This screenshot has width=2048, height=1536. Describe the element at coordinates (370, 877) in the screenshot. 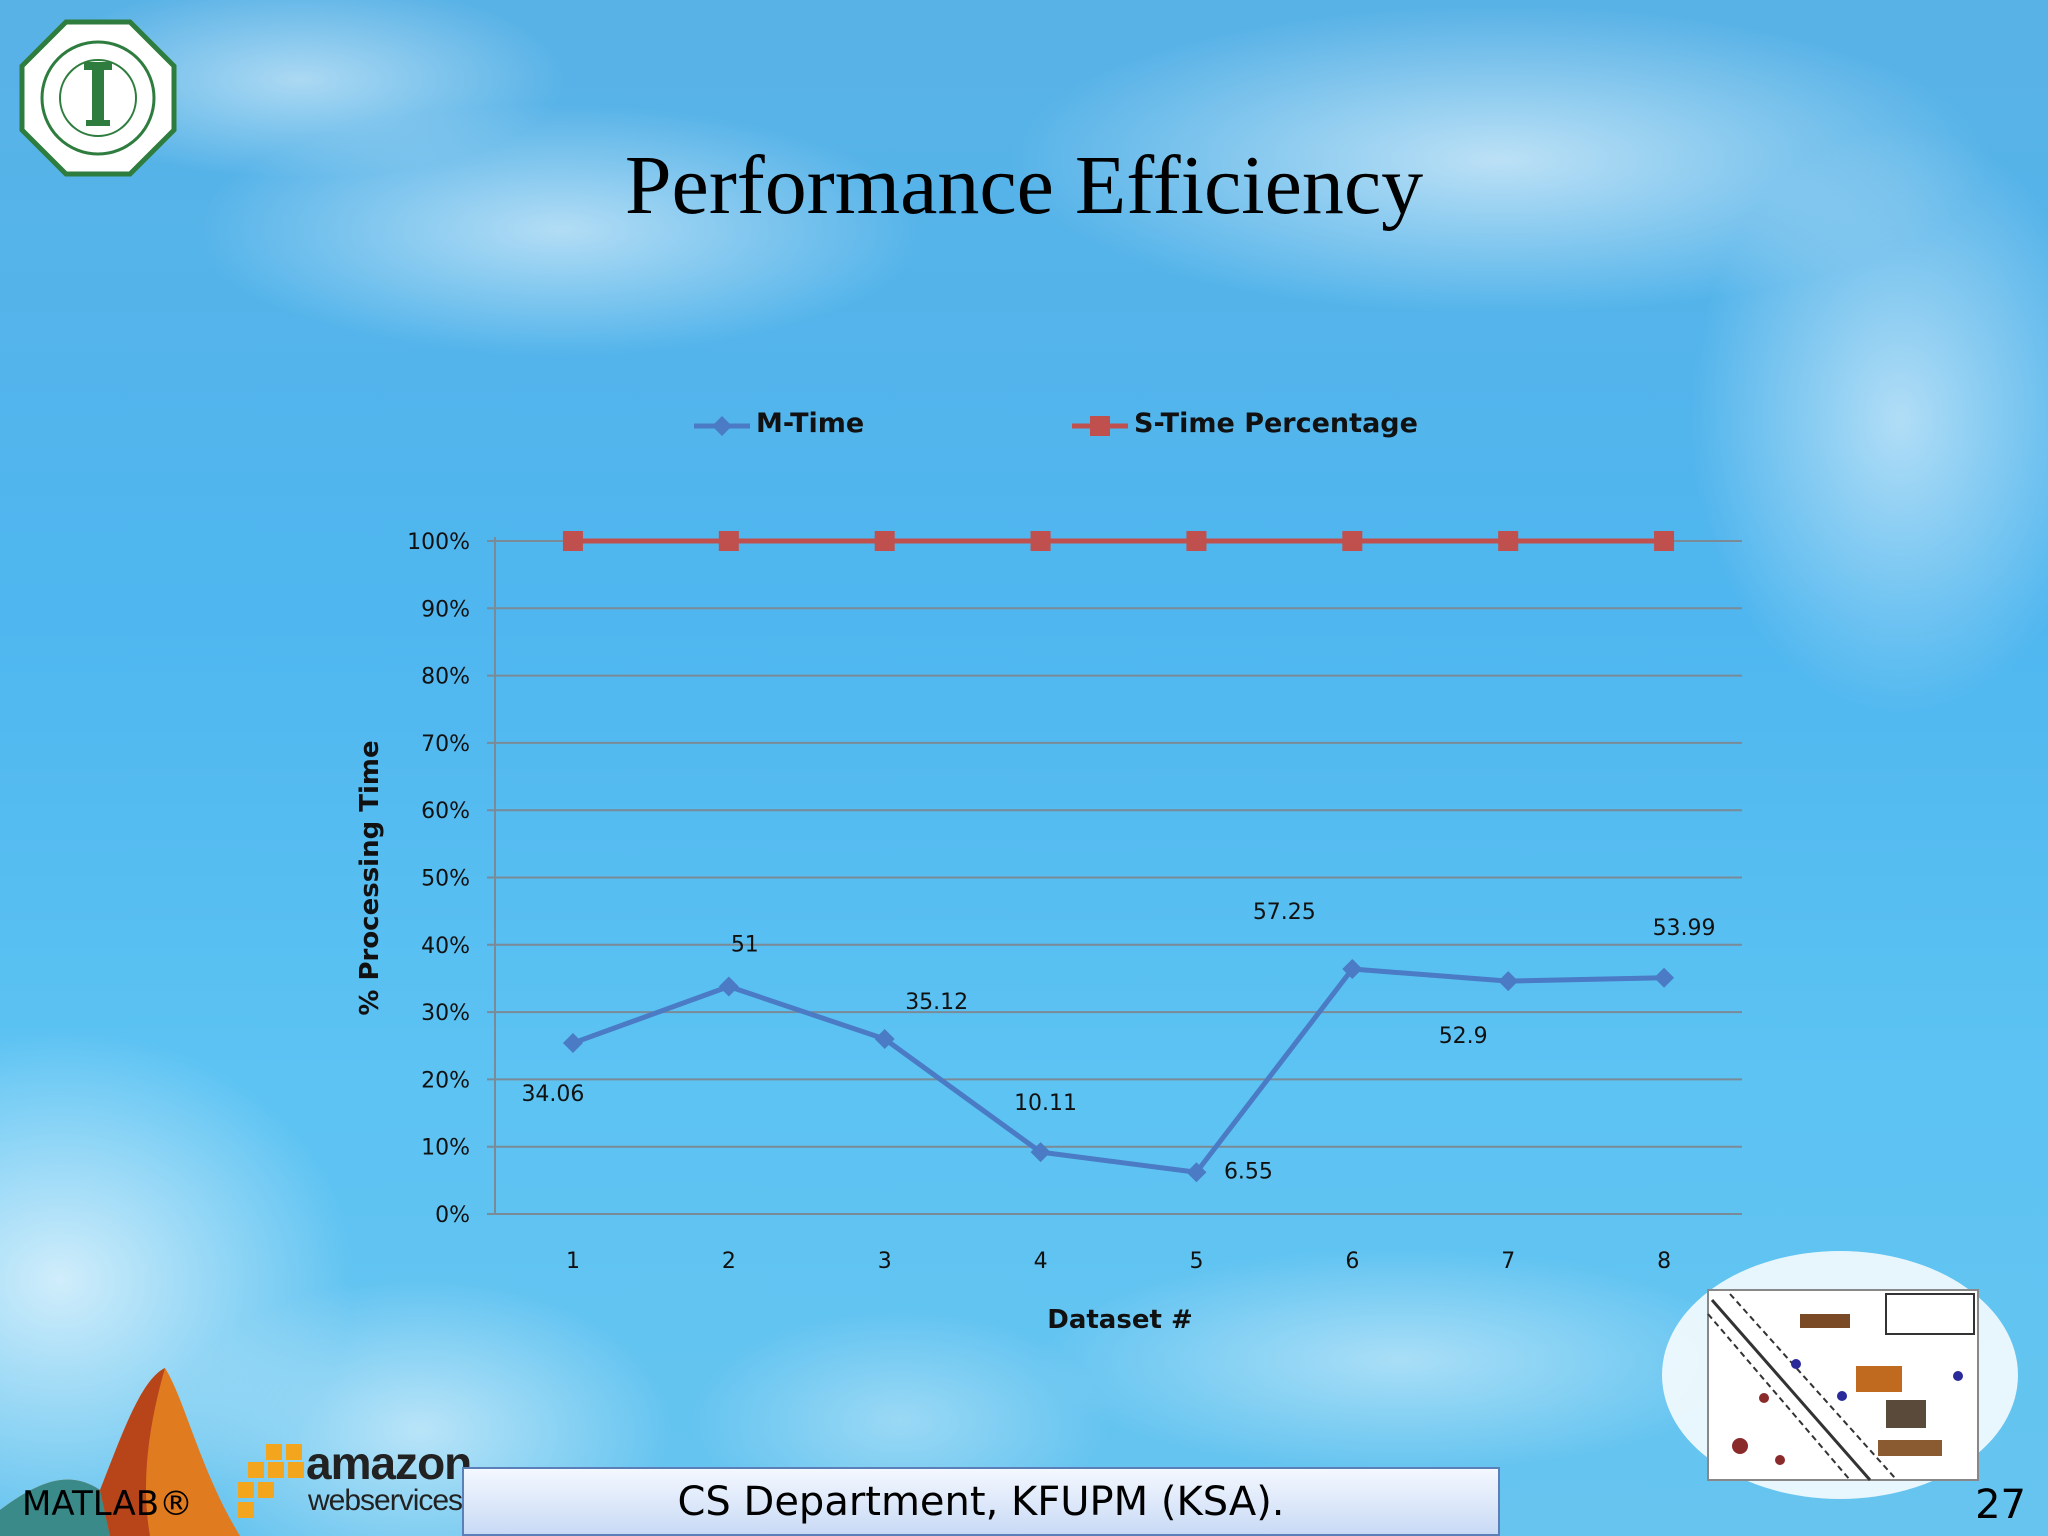

I see `y-axis-title: % Processing Time` at that location.